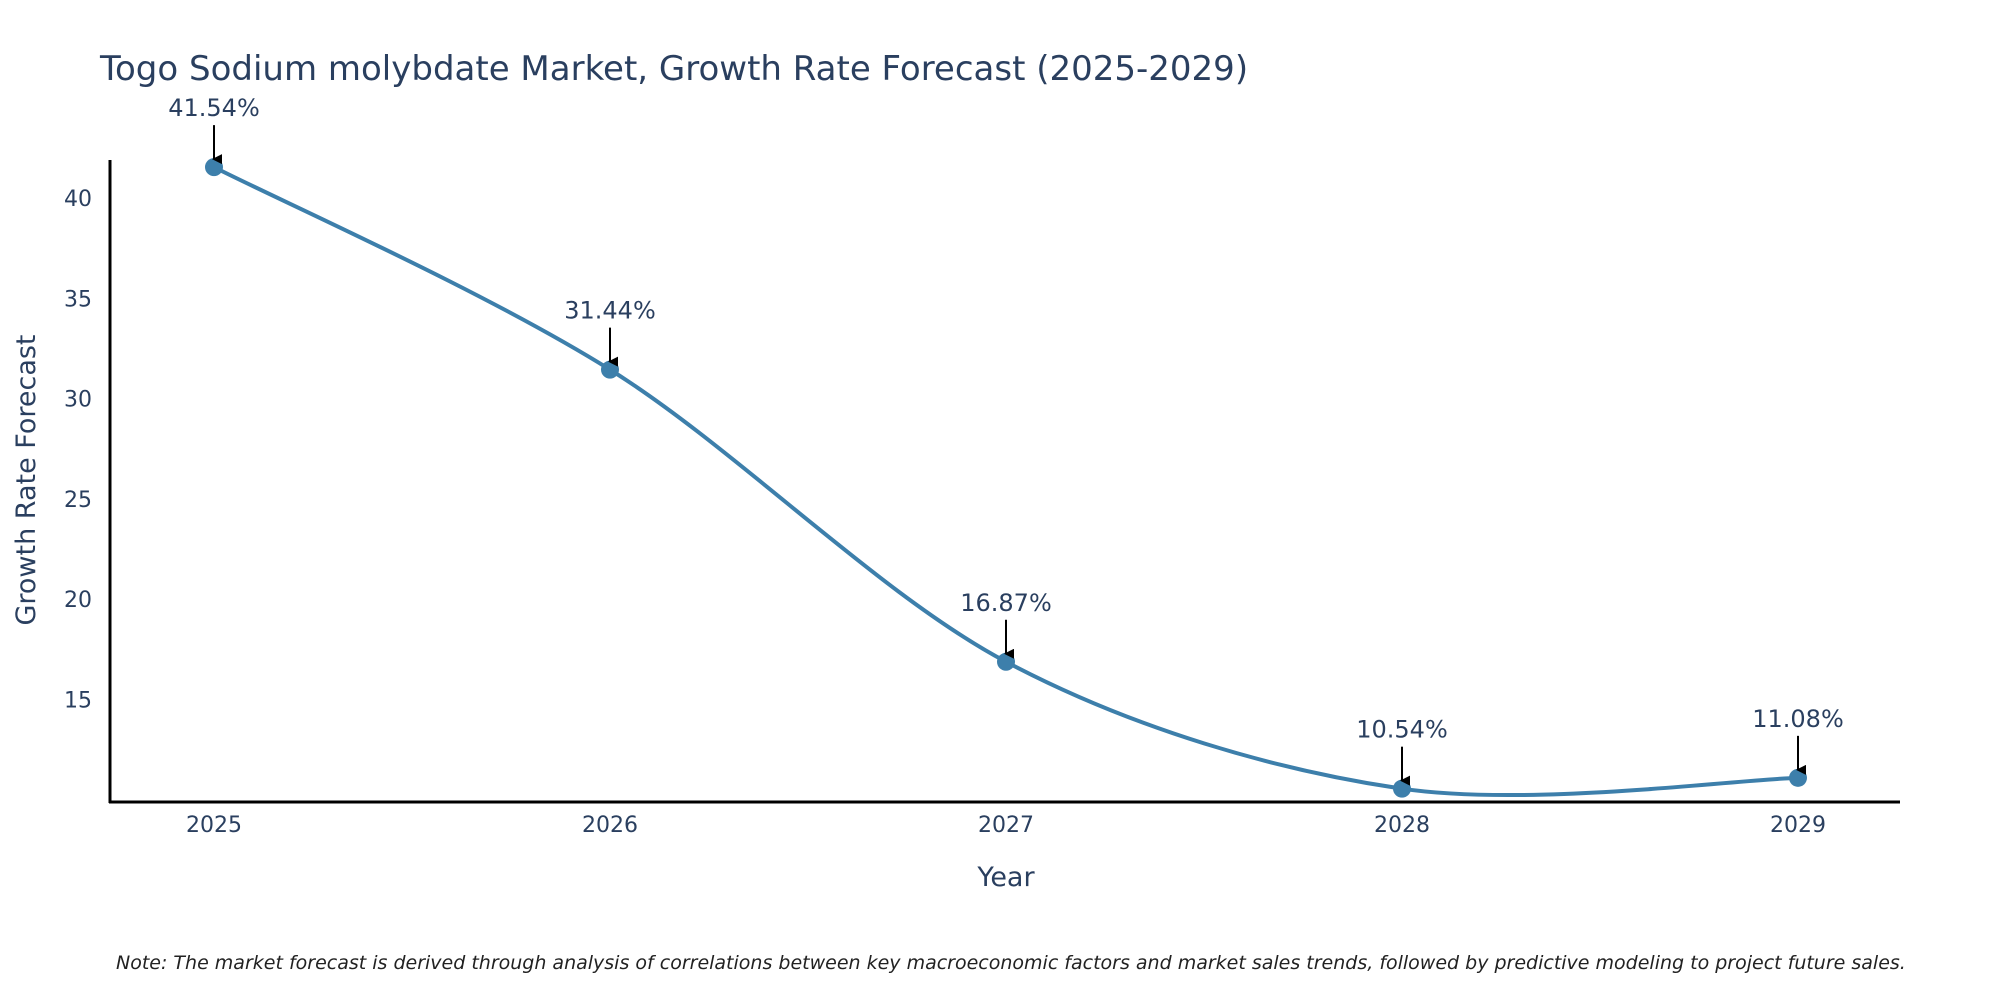 Image resolution: width=2000 pixels, height=1000 pixels. I want to click on y-axis-title: Growth Rate Forecast, so click(26, 479).